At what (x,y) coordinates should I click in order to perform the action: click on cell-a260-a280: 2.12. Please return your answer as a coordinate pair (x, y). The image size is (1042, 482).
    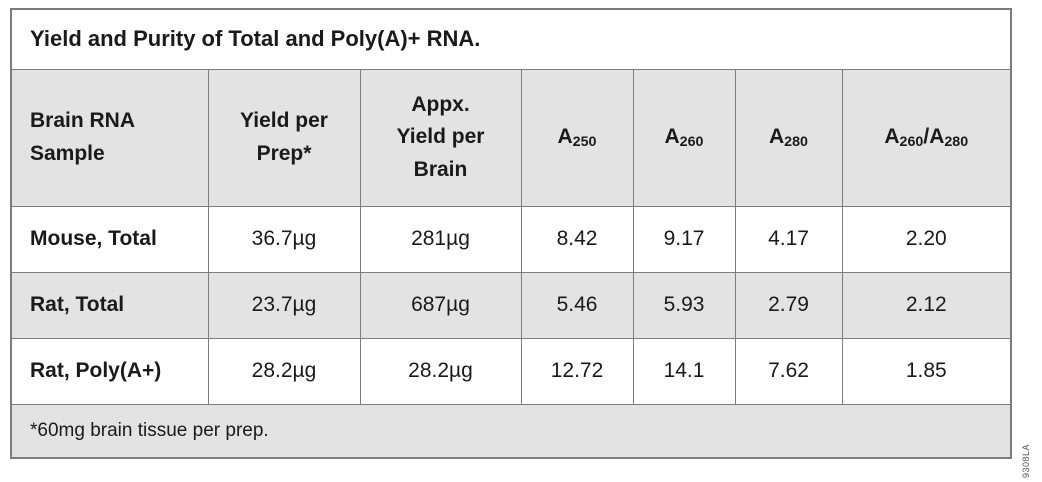
    Looking at the image, I should click on (926, 305).